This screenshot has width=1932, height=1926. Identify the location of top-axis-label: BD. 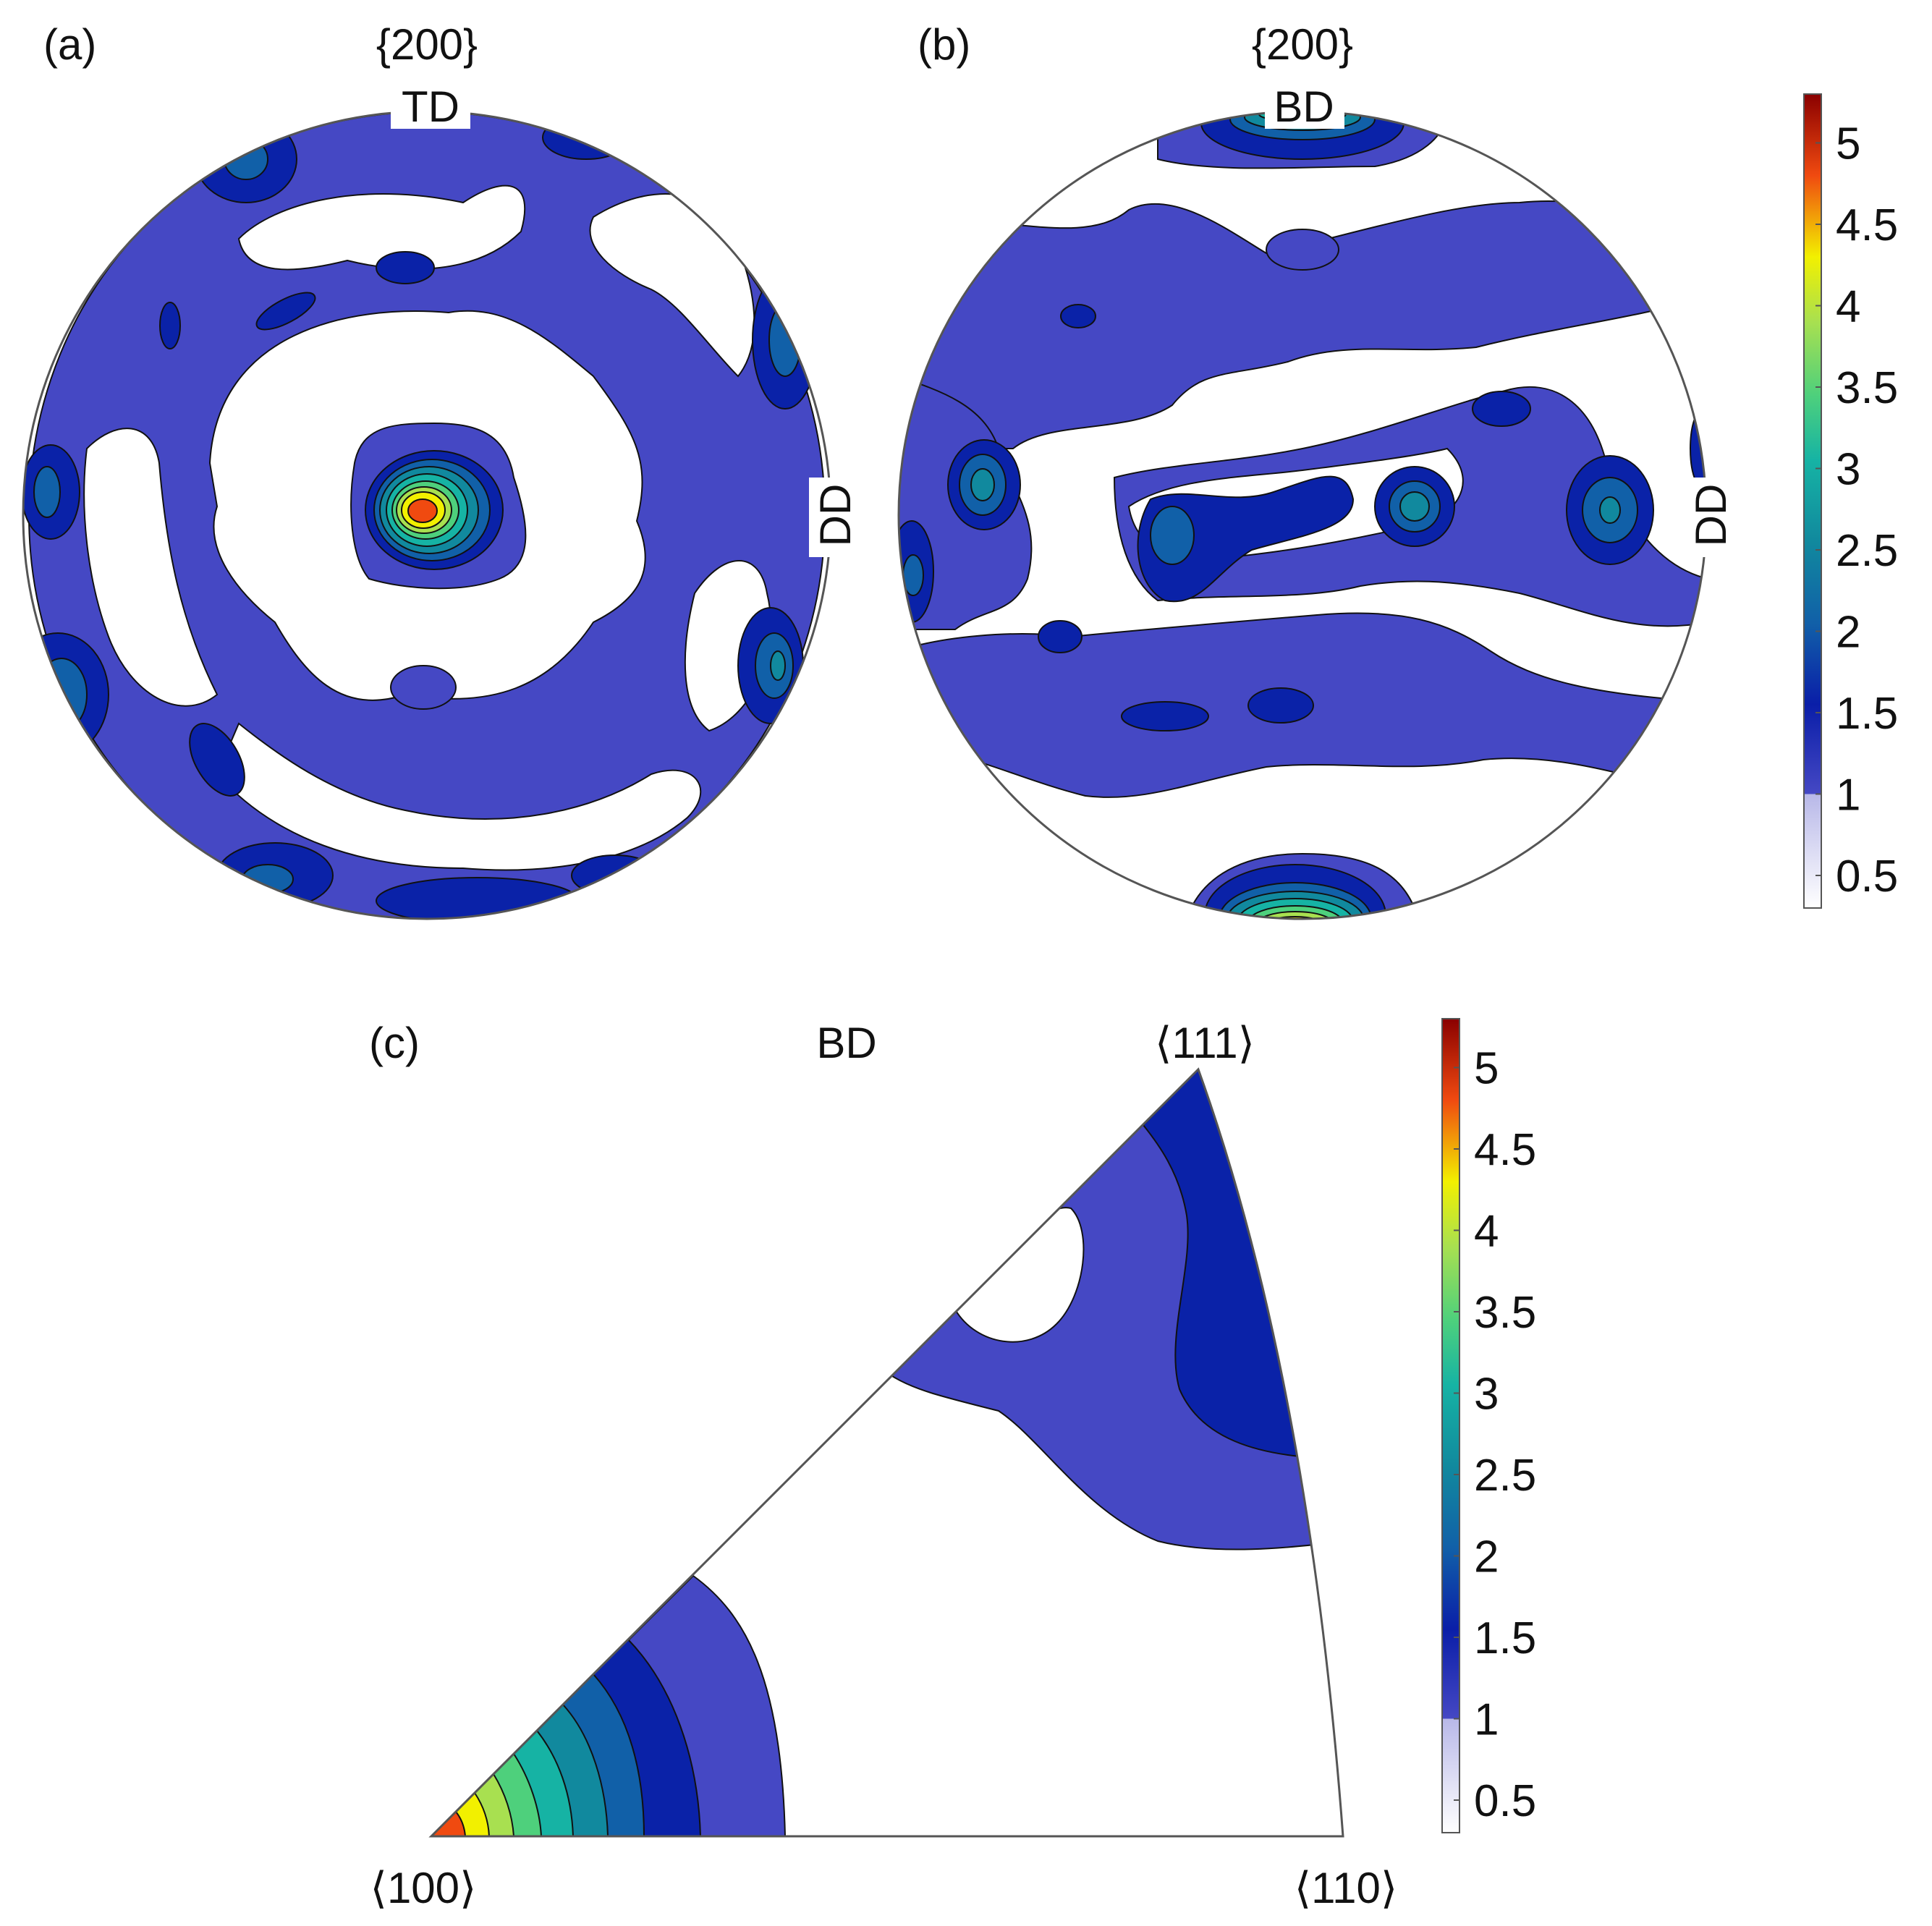
(1304, 106).